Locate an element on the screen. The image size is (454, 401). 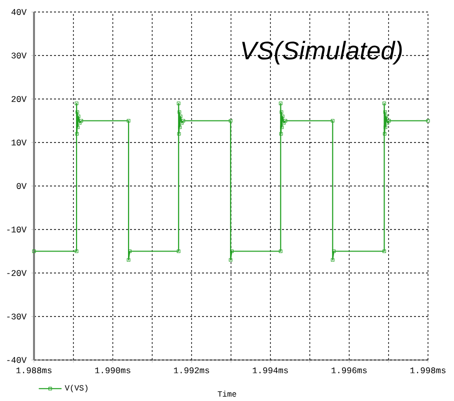
x-tick-label: 1.988ms is located at coordinates (34, 370).